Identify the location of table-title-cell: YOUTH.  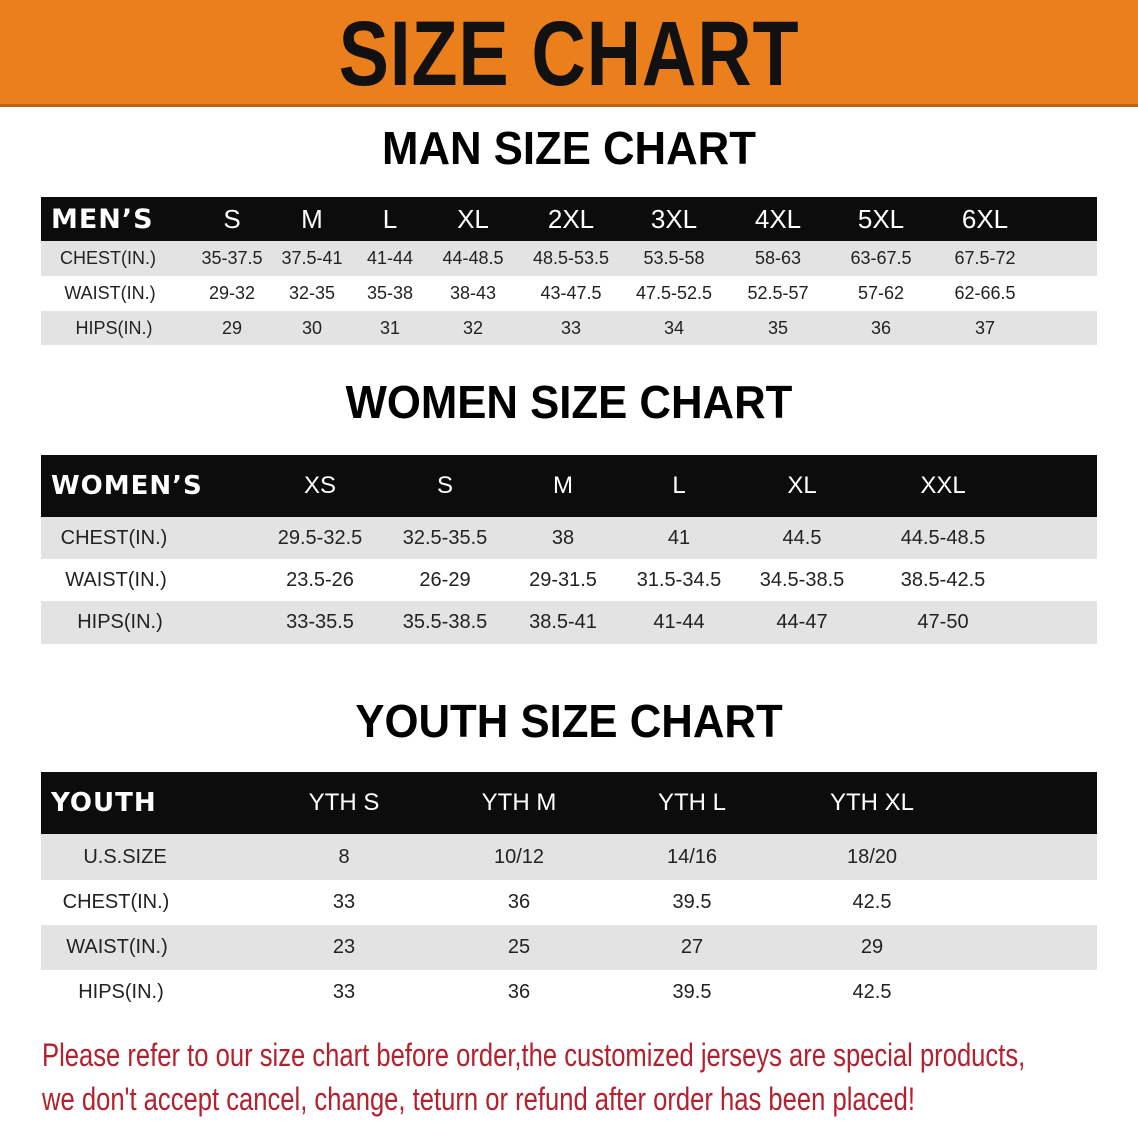
(104, 803).